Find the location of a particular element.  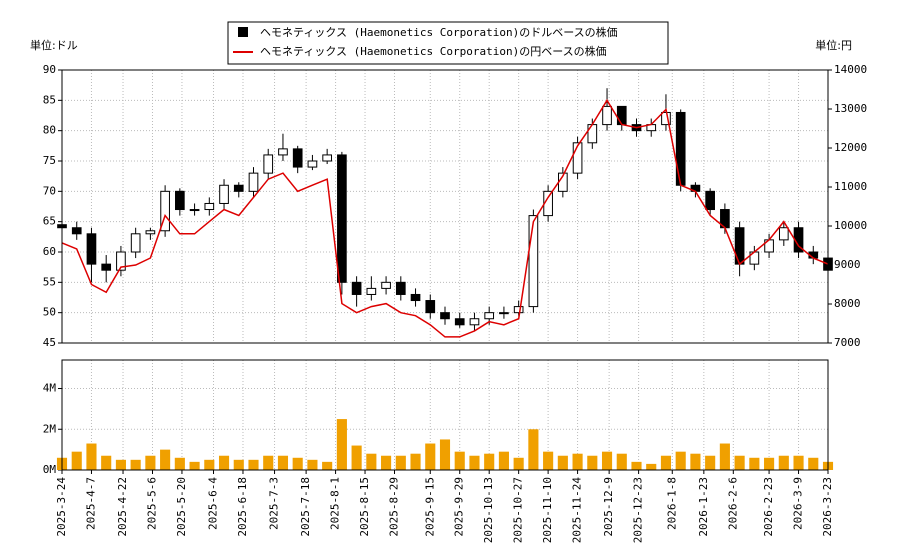

x-tick-label: 2026-1-8 is located at coordinates (671, 503).